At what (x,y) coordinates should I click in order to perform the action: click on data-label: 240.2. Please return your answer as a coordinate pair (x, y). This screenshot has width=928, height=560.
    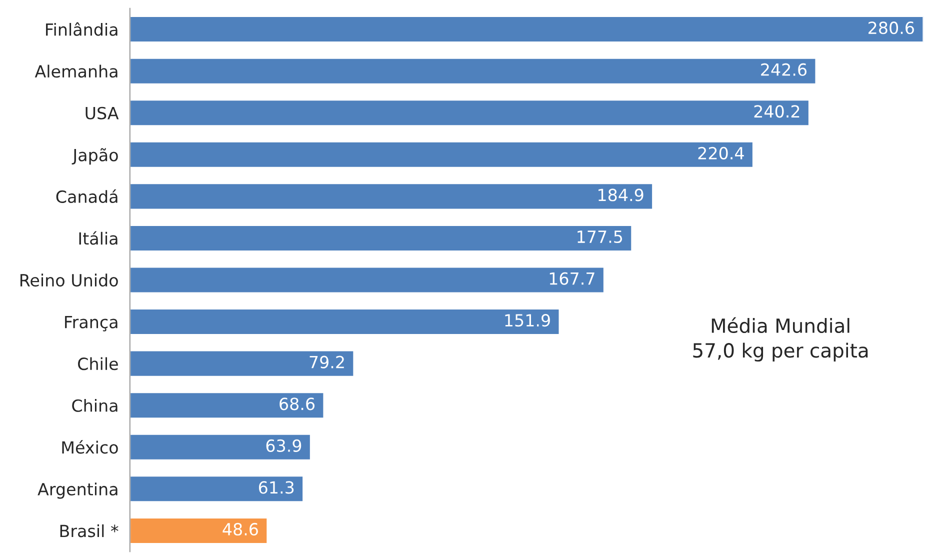
    Looking at the image, I should click on (777, 111).